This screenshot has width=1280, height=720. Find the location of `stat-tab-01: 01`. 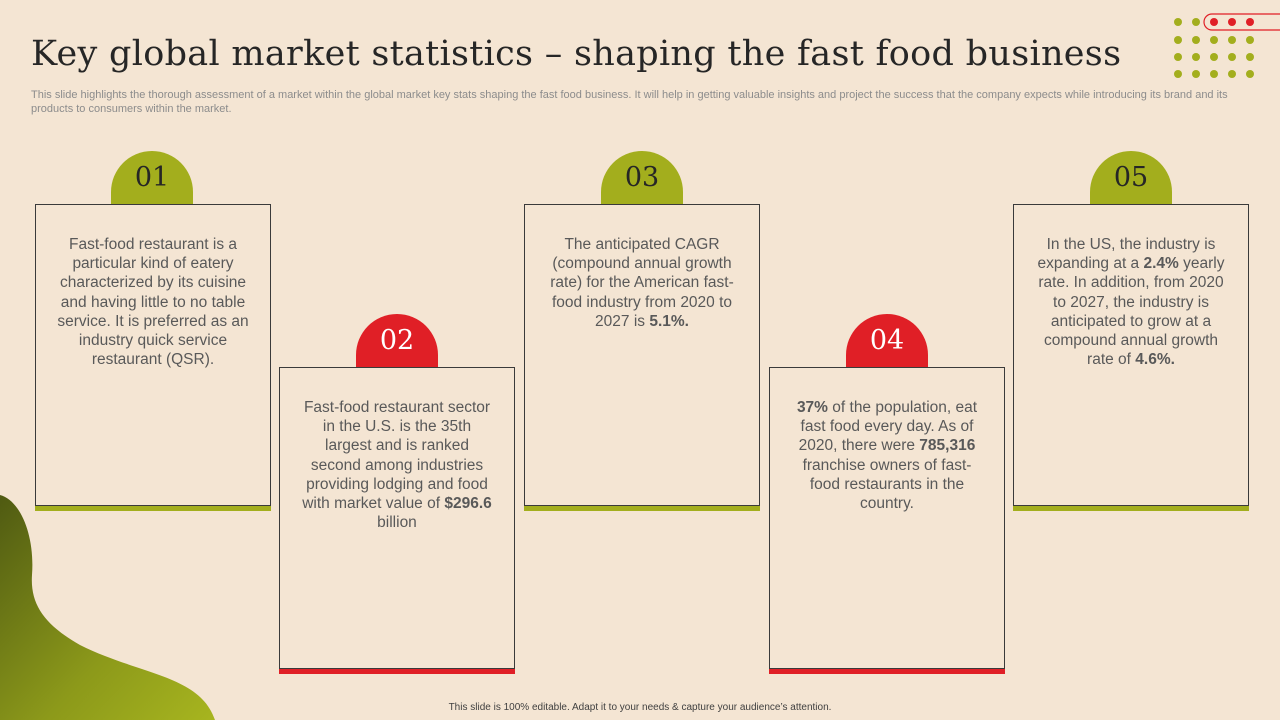

stat-tab-01: 01 is located at coordinates (152, 178).